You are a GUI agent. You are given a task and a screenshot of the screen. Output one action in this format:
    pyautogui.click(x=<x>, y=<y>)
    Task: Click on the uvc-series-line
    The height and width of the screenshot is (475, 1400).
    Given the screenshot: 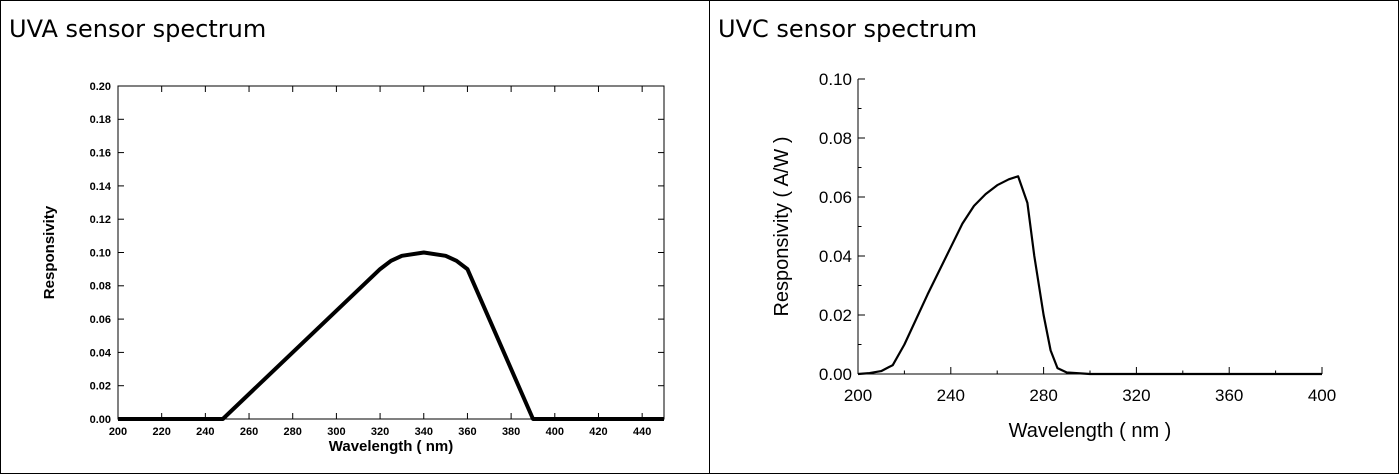 What is the action you would take?
    pyautogui.click(x=1089, y=275)
    